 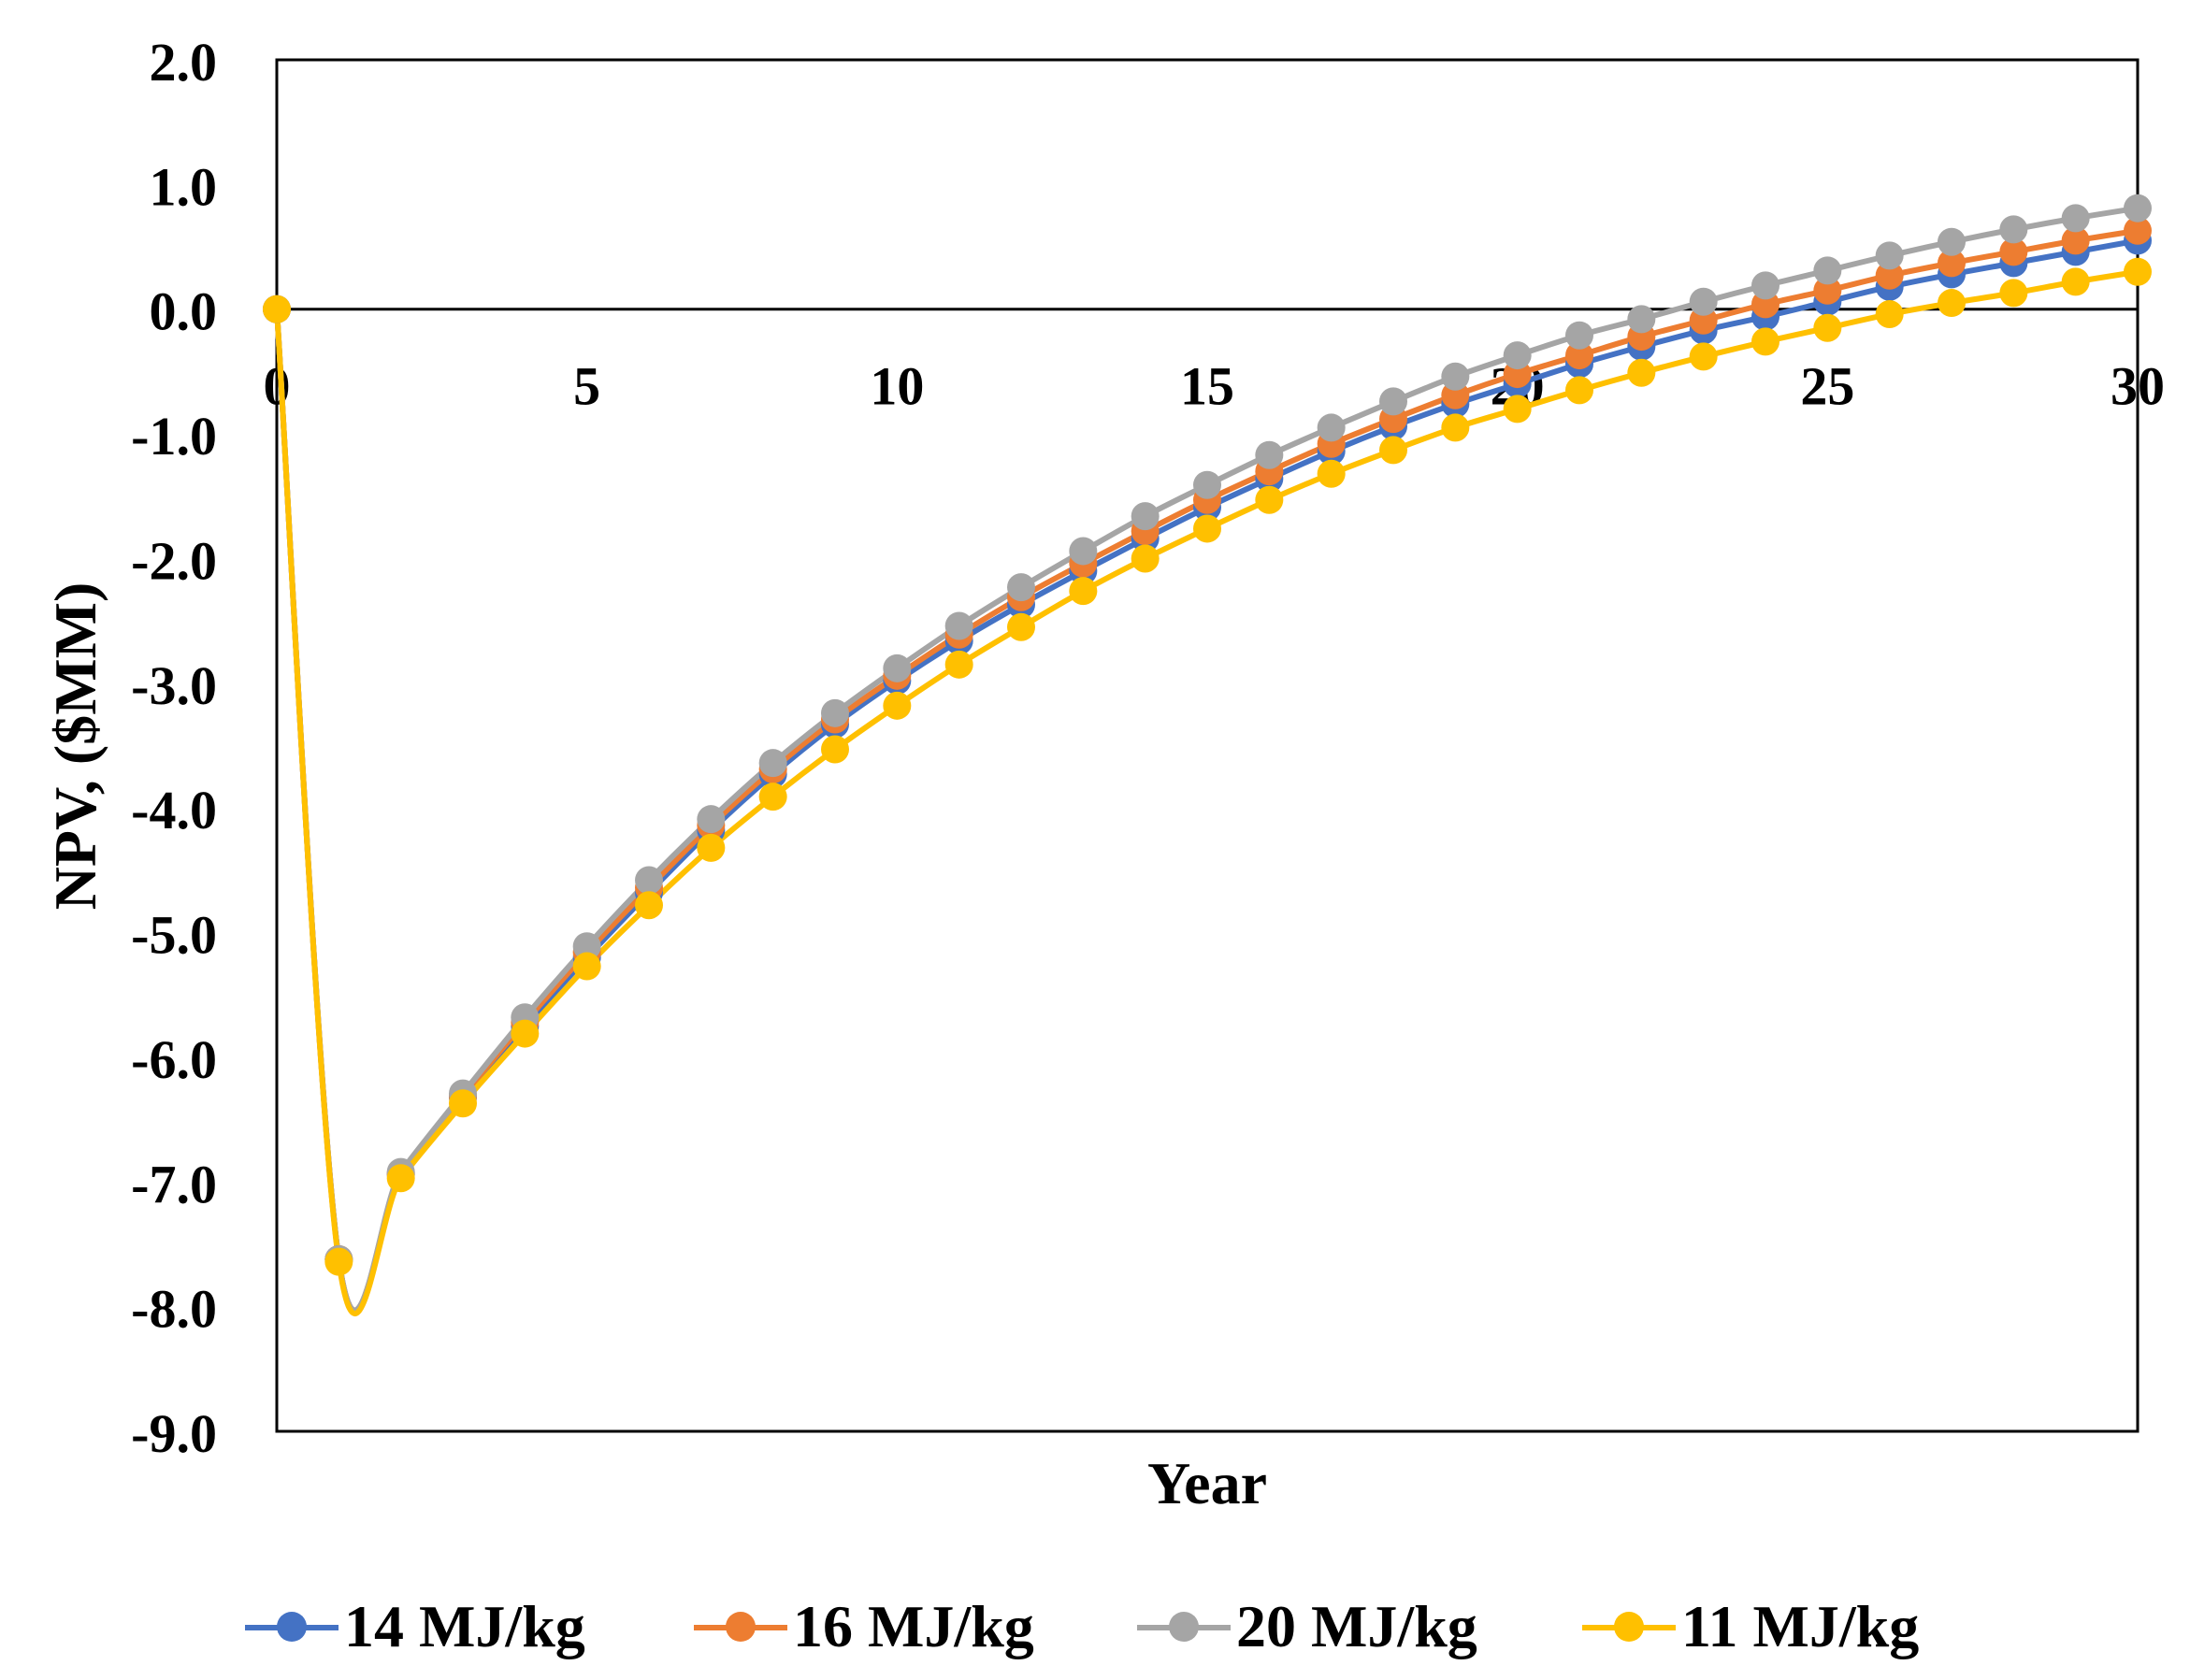 I want to click on legend-item-20mjkg: 20 MJ/kg, so click(x=1307, y=1626).